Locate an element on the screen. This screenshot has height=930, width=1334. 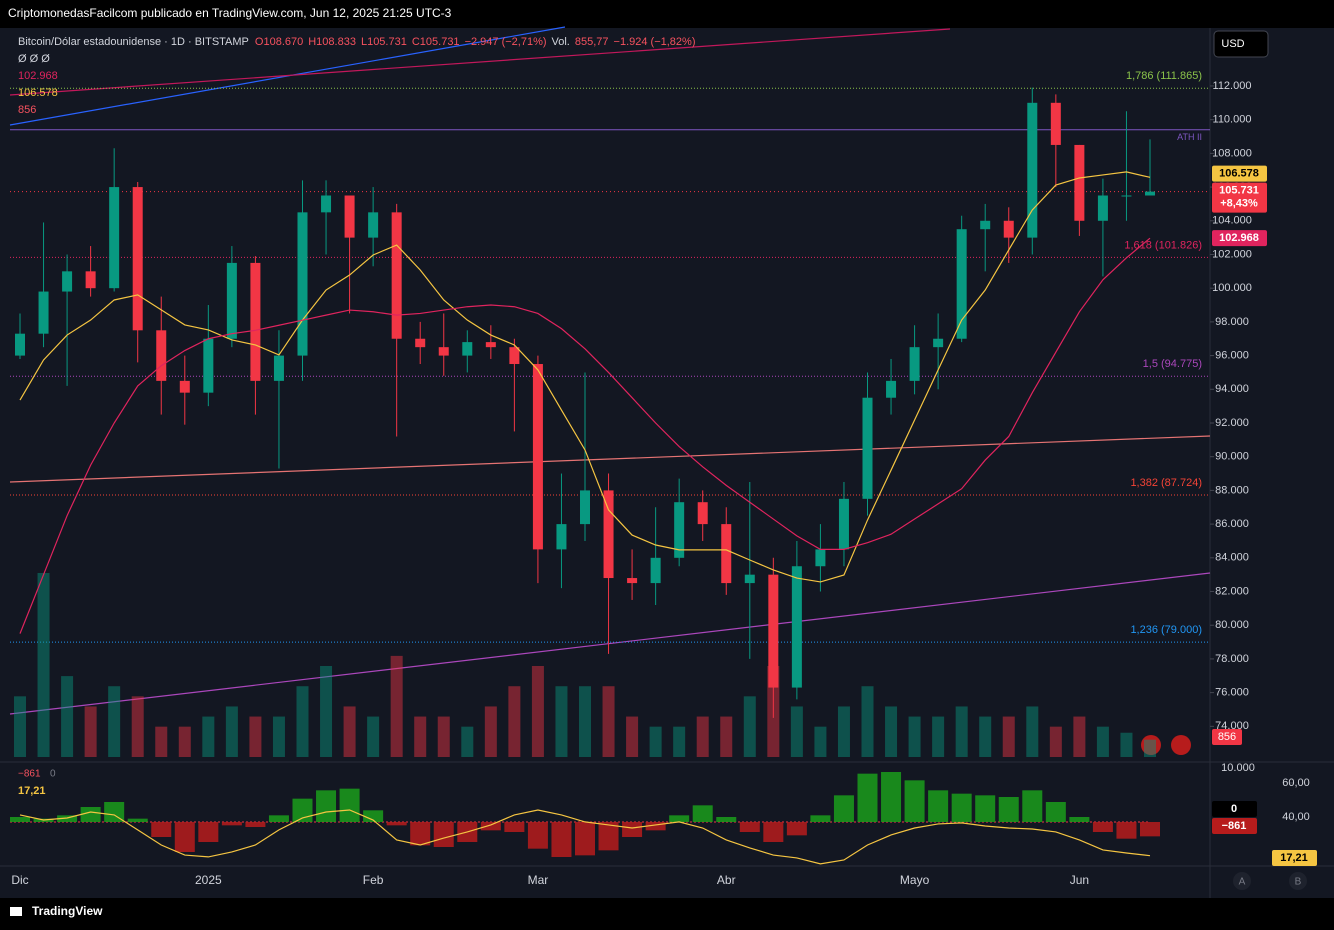
ma-badge-bg is located at coordinates (1239, 173).